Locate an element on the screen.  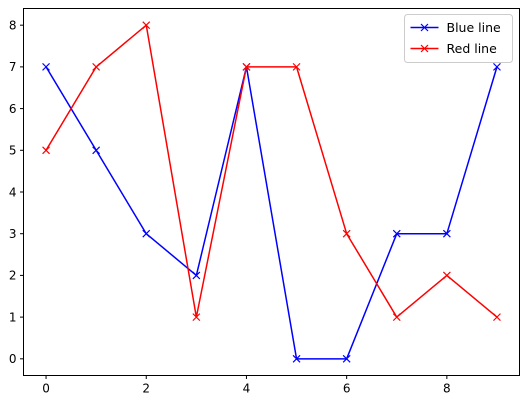
legend-marker-blue-line is located at coordinates (424, 27).